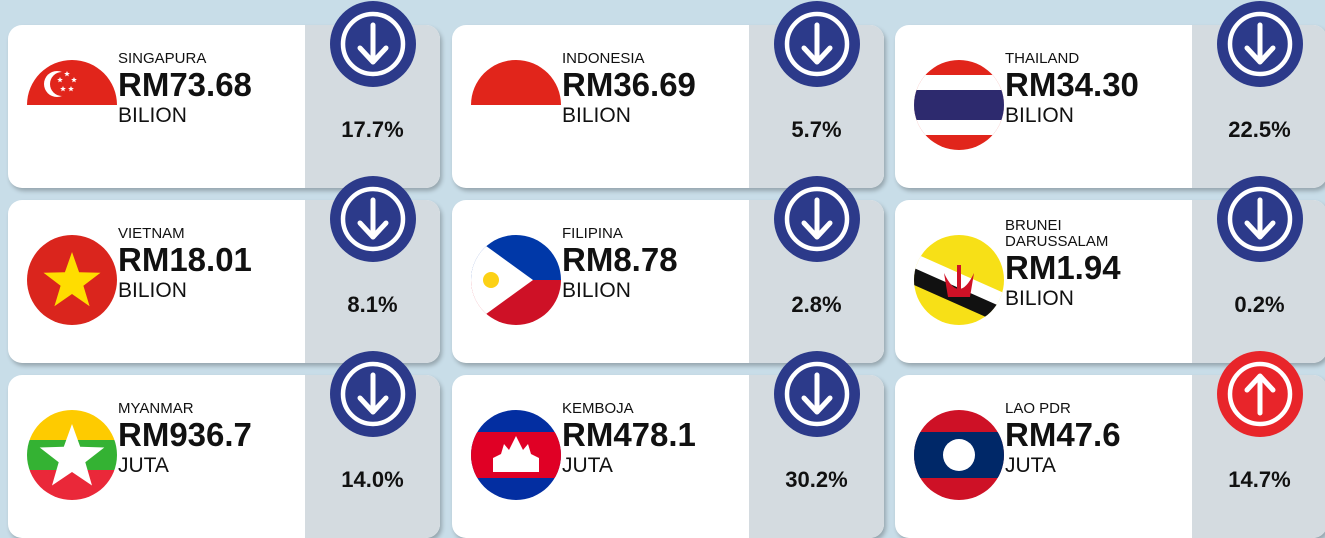 This screenshot has height=538, width=1325. I want to click on country-name: THAILAND, so click(1042, 58).